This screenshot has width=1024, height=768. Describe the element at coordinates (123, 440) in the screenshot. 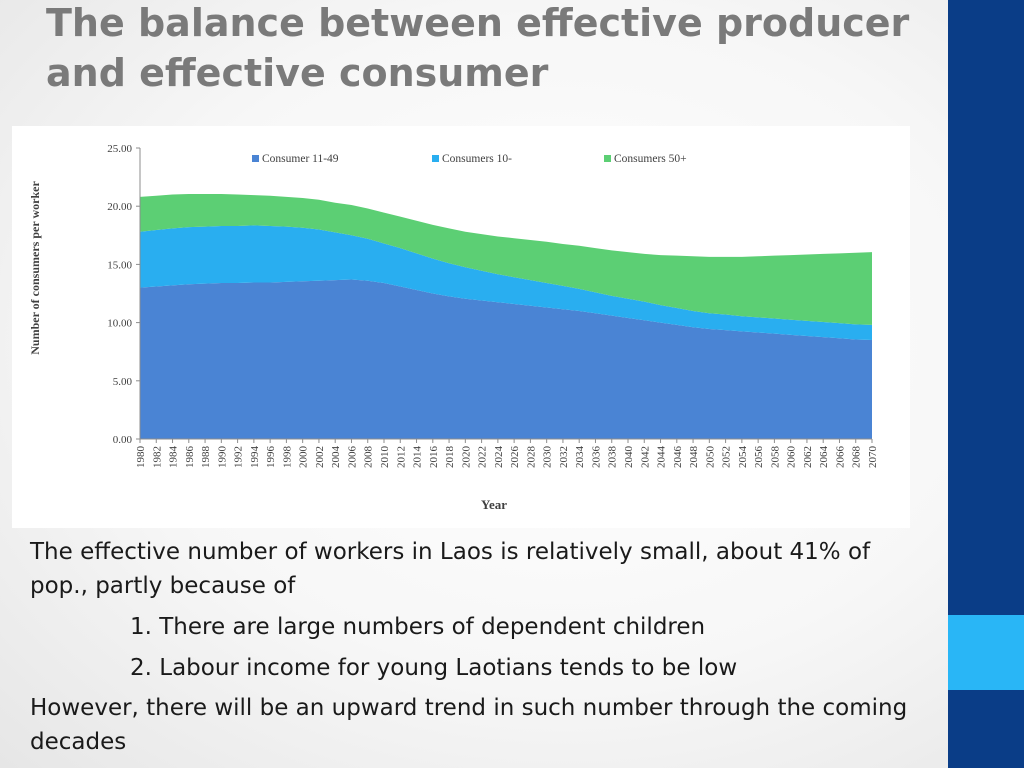

I see `y-tick-label: 0.00` at that location.